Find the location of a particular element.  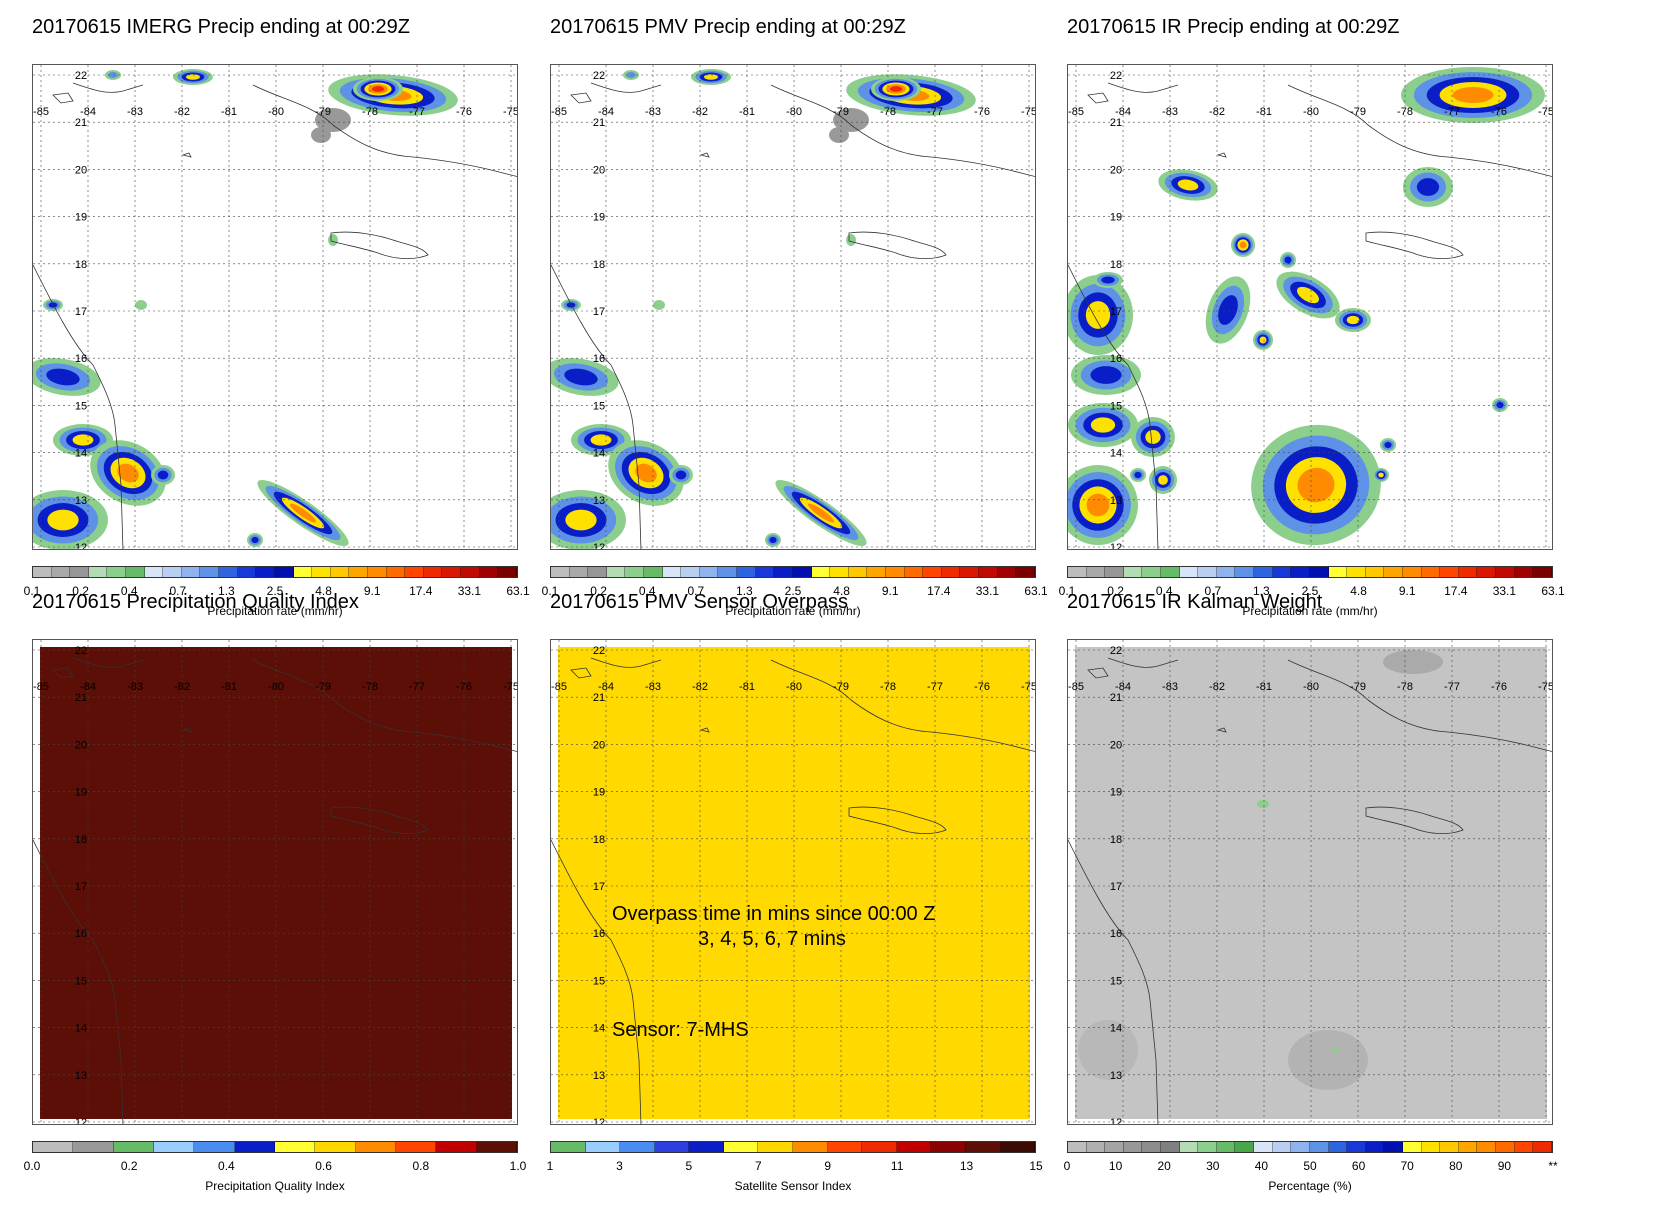

colorbar-tick-label: 90 is located at coordinates (1504, 1166).